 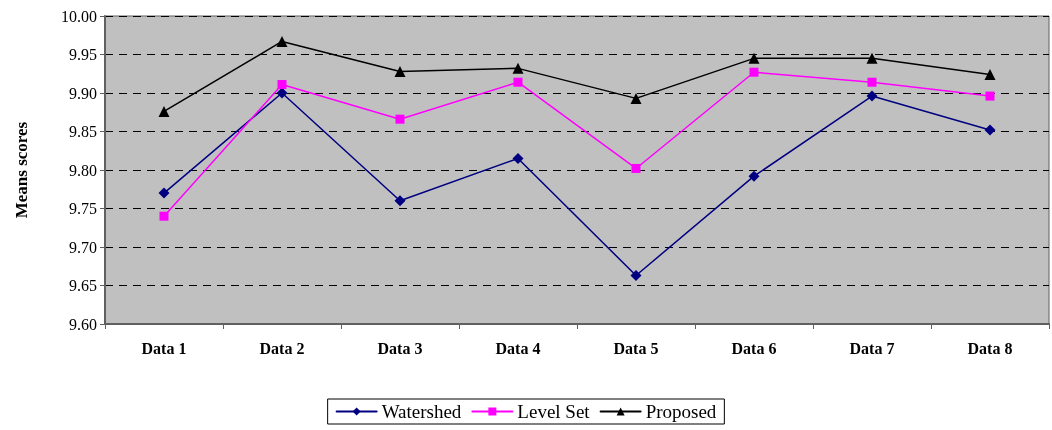 What do you see at coordinates (83, 131) in the screenshot?
I see `y-tick-label: 9.85` at bounding box center [83, 131].